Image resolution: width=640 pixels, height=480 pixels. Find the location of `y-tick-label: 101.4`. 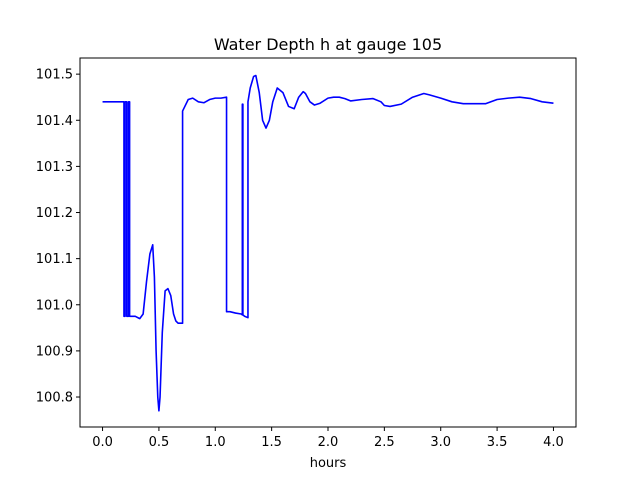

y-tick-label: 101.4 is located at coordinates (54, 121).